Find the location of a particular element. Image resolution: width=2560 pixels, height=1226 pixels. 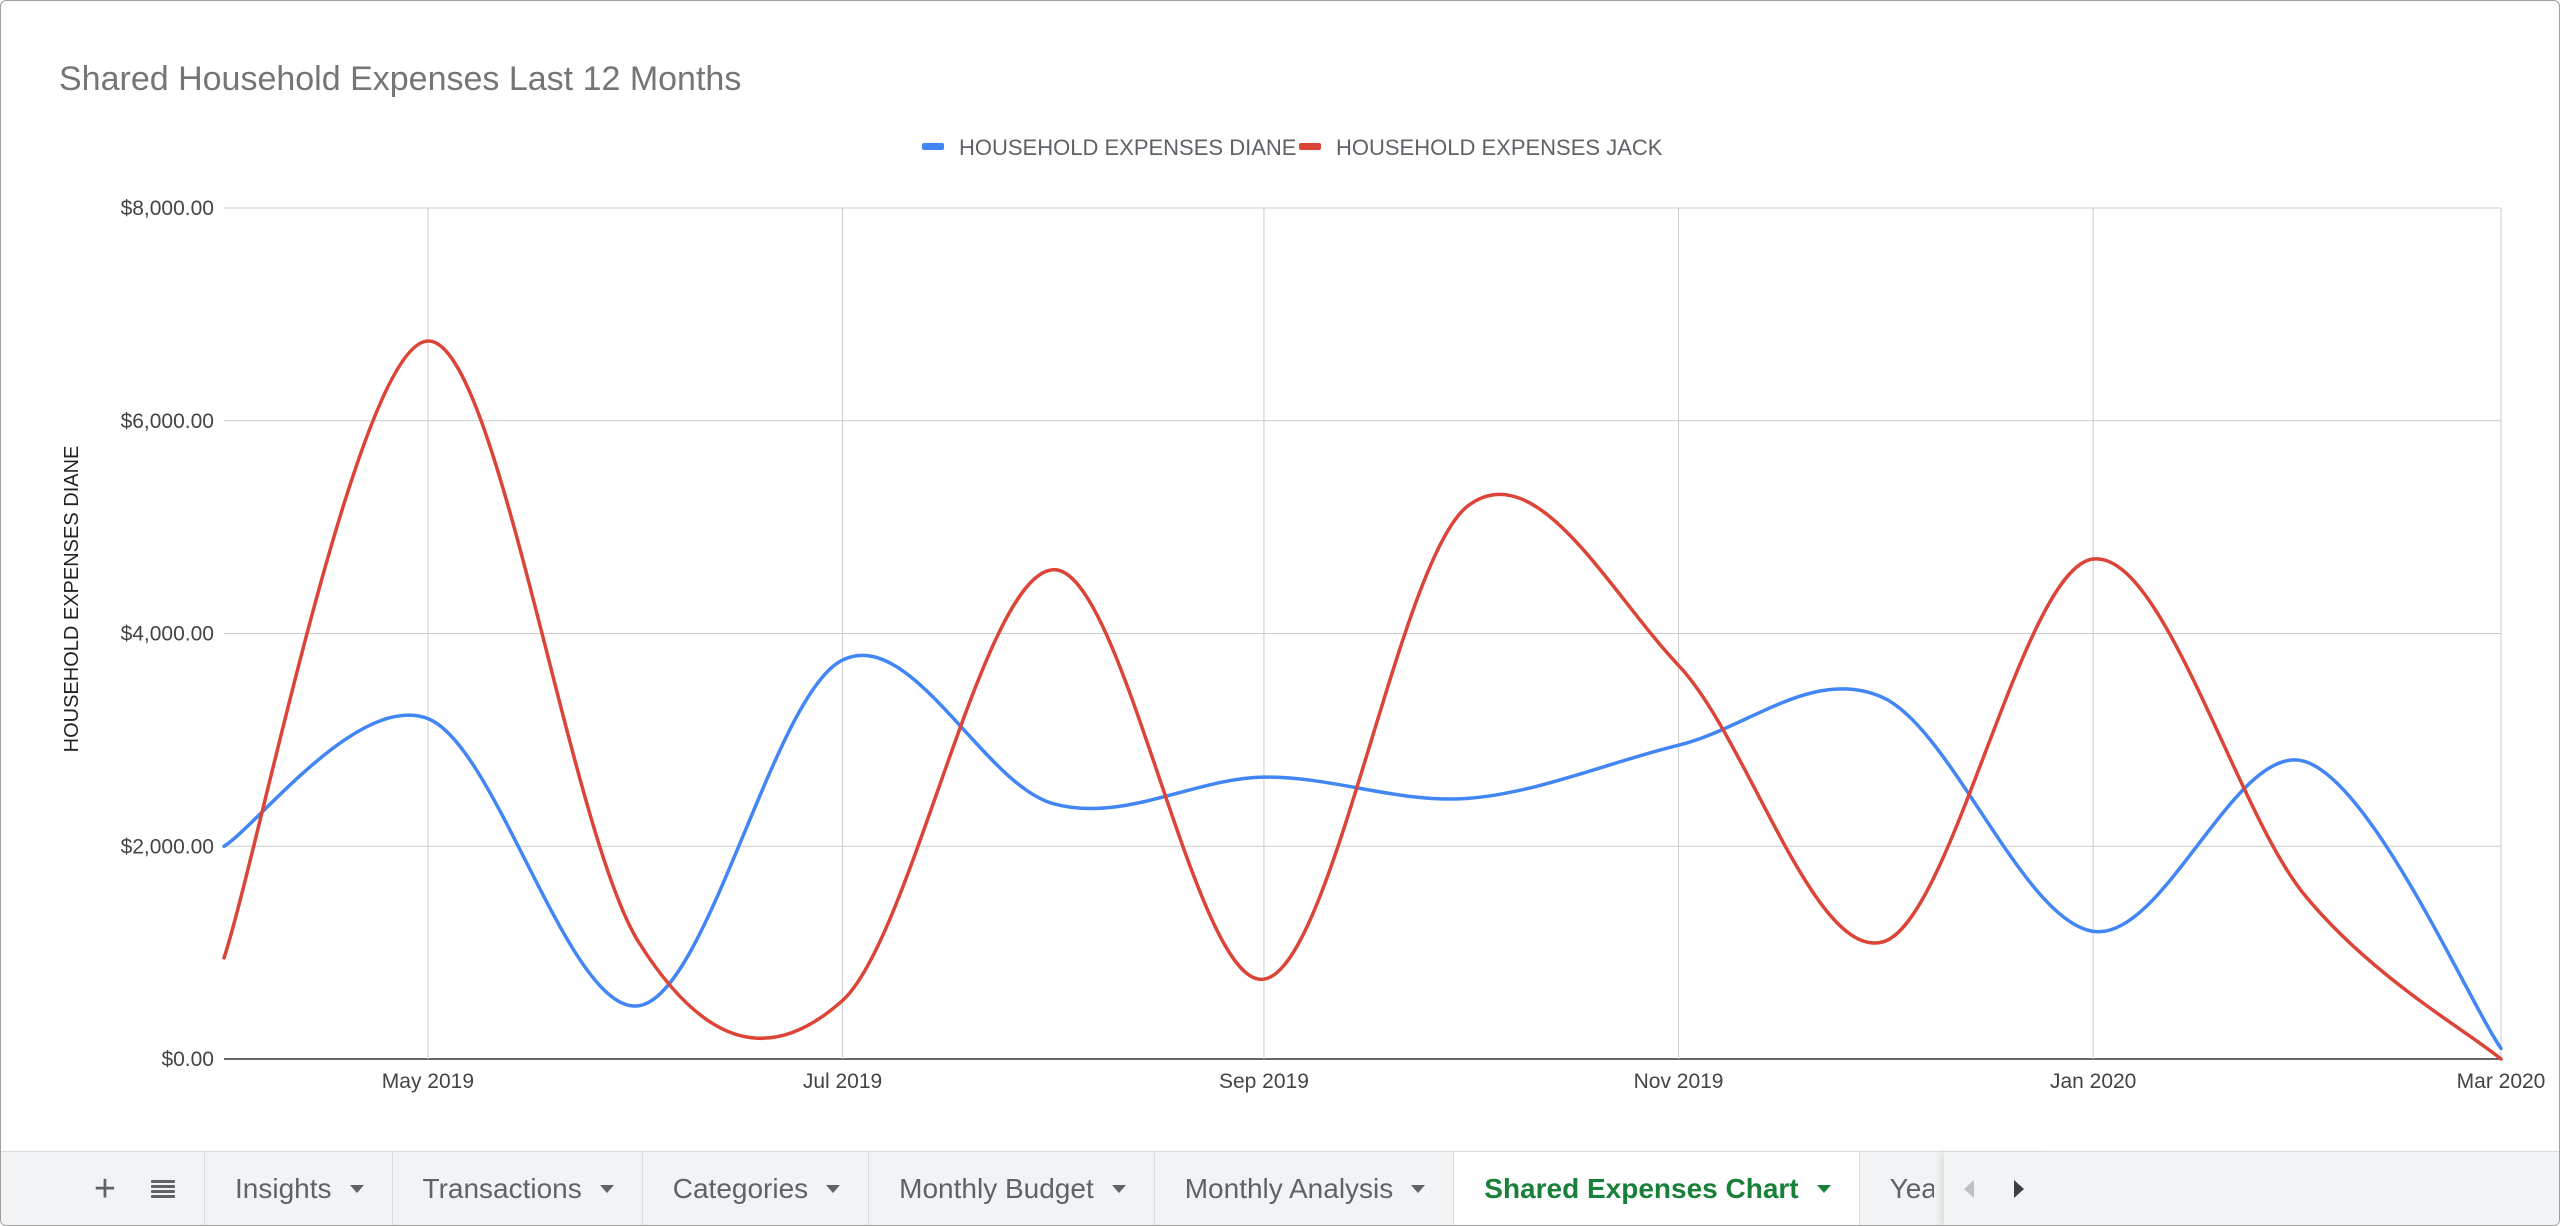

tab-label: Monthly Analysis is located at coordinates (1289, 1188).